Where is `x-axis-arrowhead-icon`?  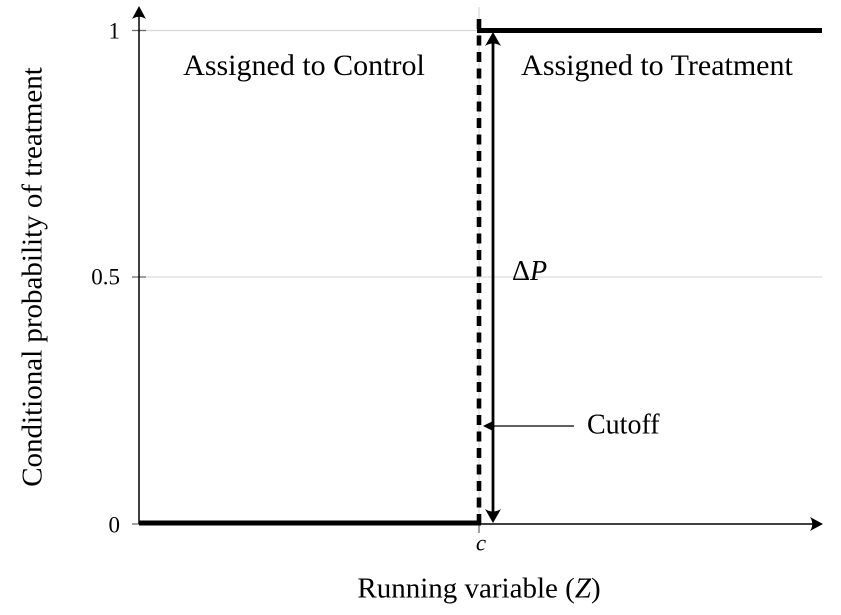
x-axis-arrowhead-icon is located at coordinates (816, 524).